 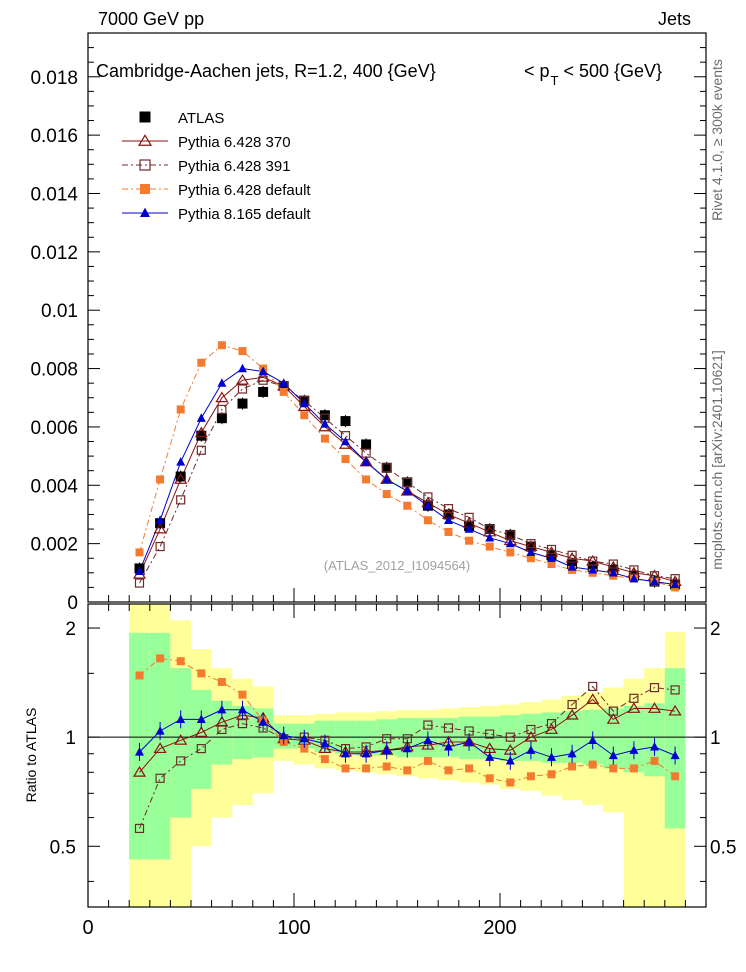 What do you see at coordinates (151, 19) in the screenshot?
I see `header-left: 7000 GeV pp` at bounding box center [151, 19].